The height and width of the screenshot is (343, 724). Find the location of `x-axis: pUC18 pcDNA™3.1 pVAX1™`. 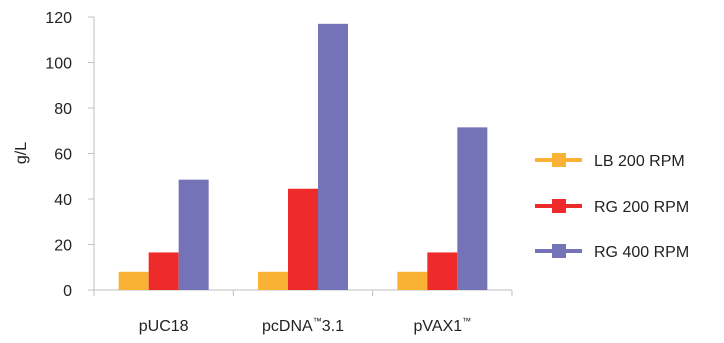

x-axis: pUC18 pcDNA™3.1 pVAX1™ is located at coordinates (303, 312).